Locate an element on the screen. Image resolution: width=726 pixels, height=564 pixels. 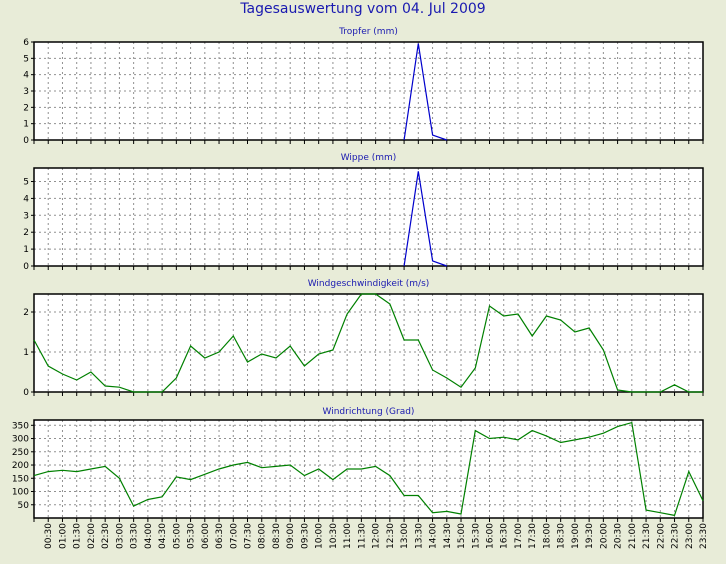
x-tick-label: 03:30 is located at coordinates (135, 536).